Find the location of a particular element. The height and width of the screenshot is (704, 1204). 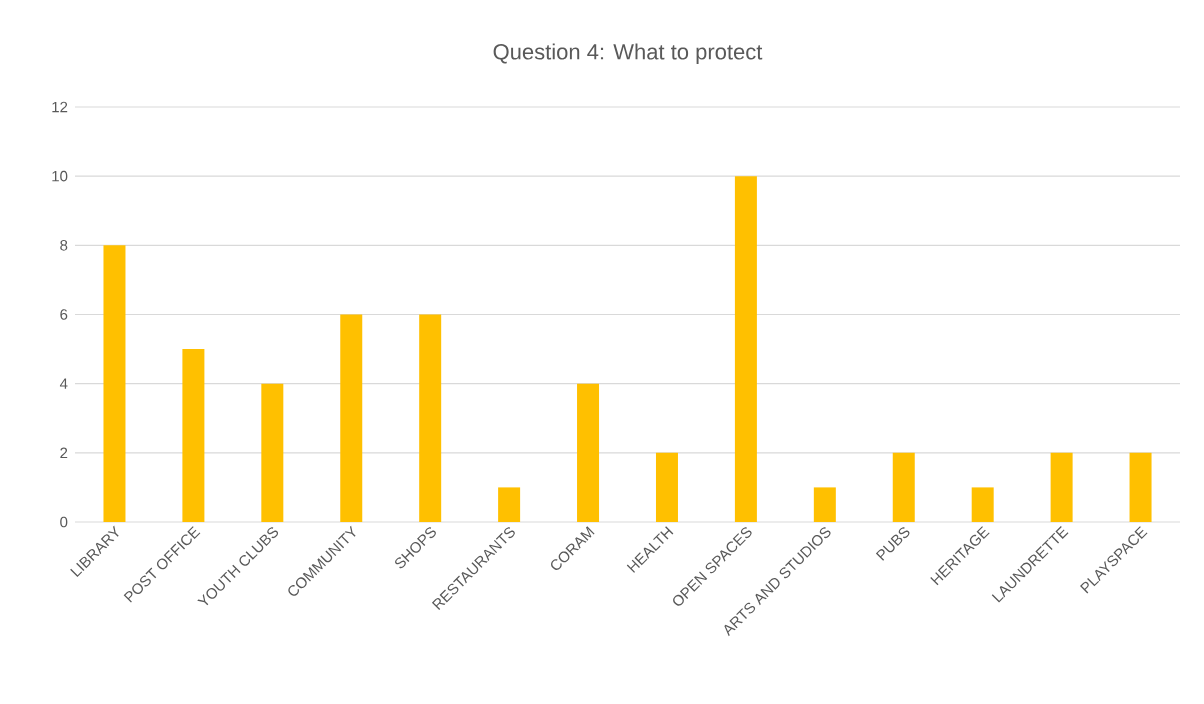

y-tick-label: 12 is located at coordinates (60, 107).